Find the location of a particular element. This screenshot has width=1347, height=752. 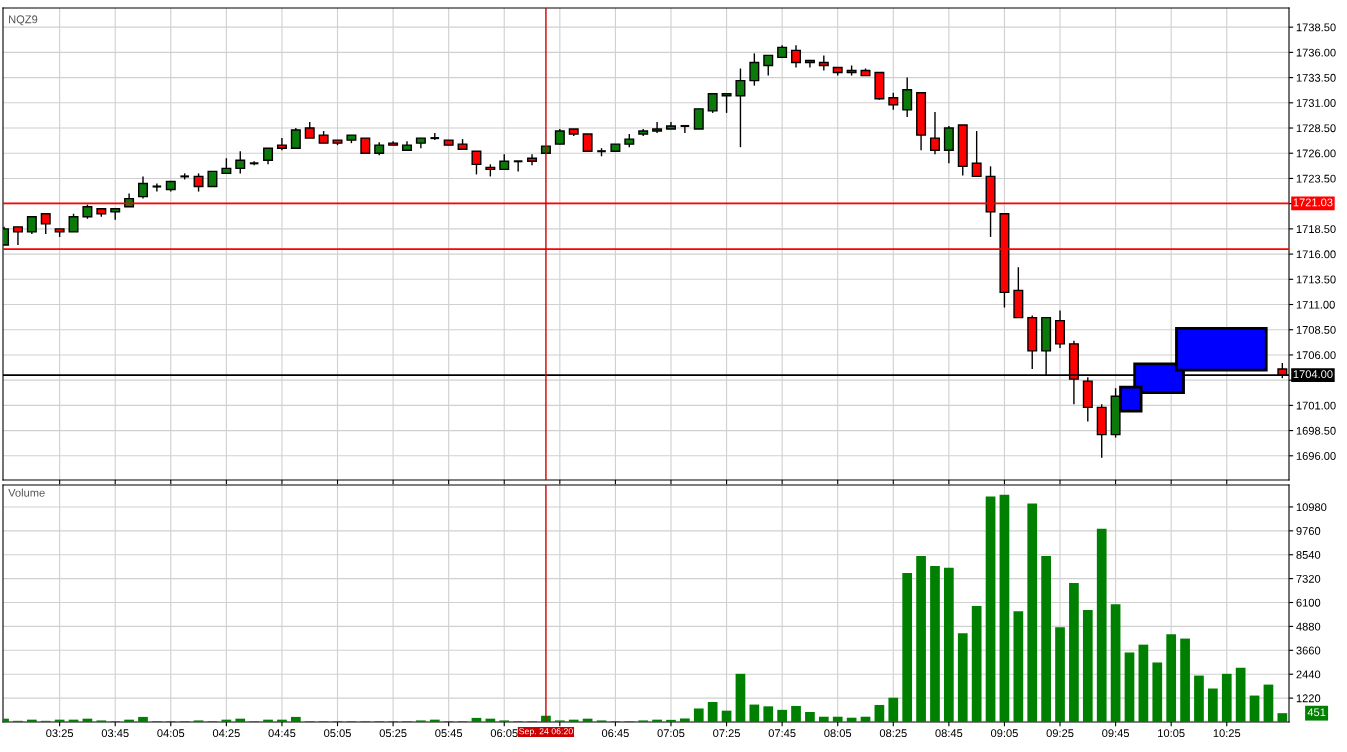

y-tick-label: 1220 is located at coordinates (1308, 698).